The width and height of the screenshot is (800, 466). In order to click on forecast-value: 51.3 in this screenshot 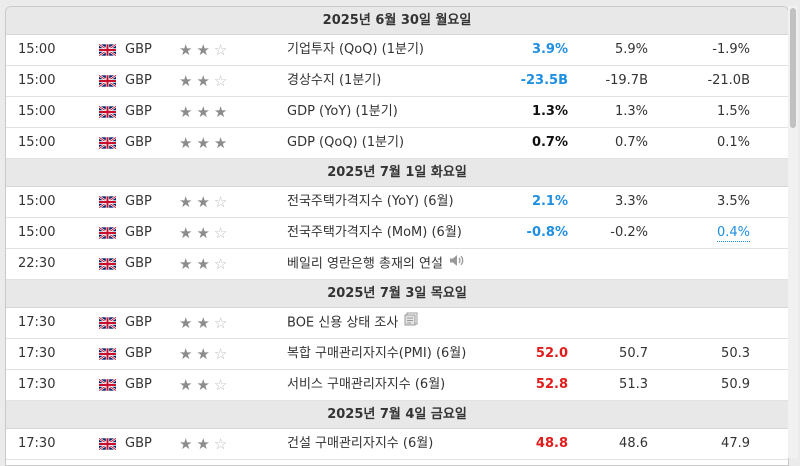, I will do `click(633, 384)`.